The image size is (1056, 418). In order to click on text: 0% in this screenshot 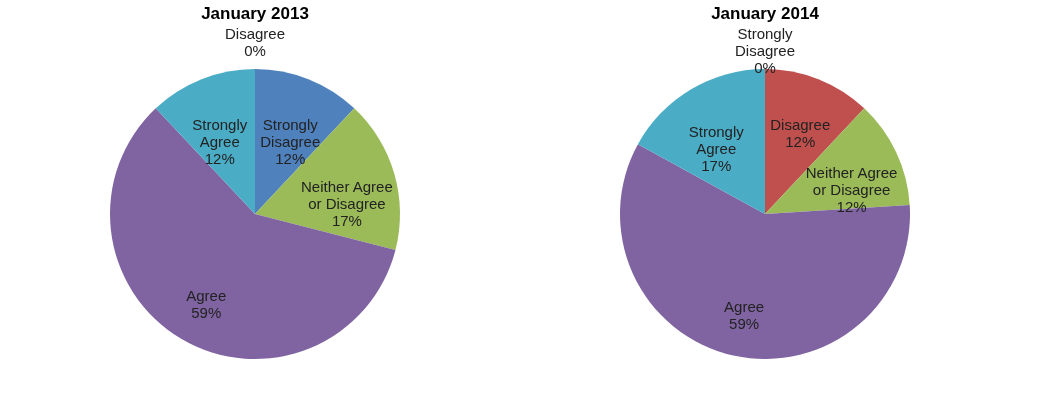, I will do `click(255, 50)`.